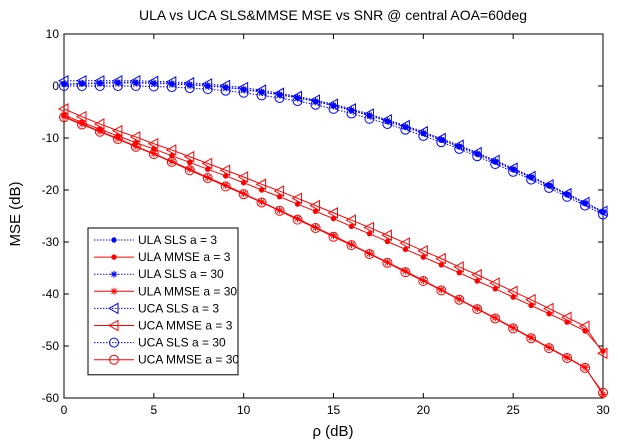 This screenshot has width=618, height=446. Describe the element at coordinates (55, 86) in the screenshot. I see `y-tick-label: 0` at that location.